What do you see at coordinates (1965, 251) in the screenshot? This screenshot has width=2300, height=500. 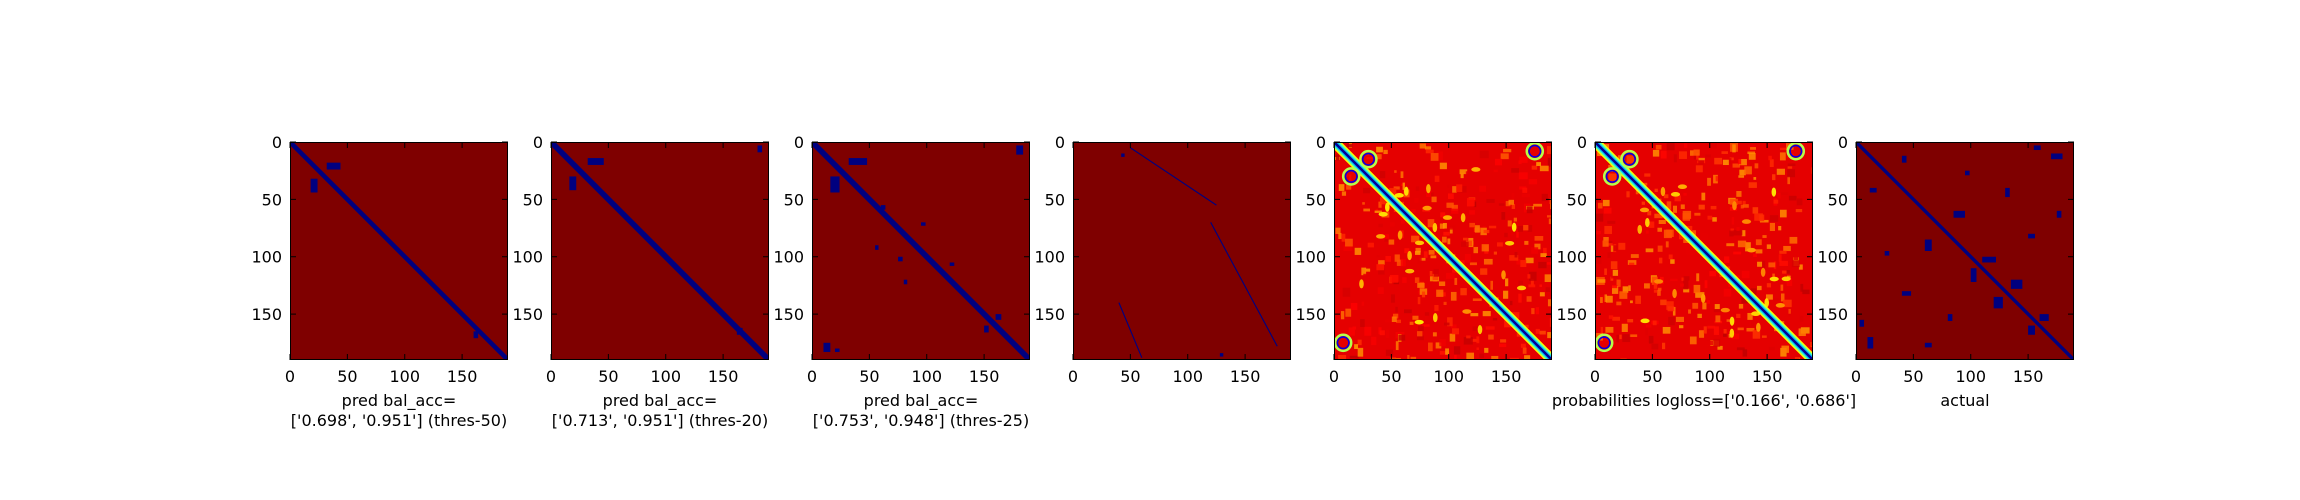 I see `heatmap-diagonal` at bounding box center [1965, 251].